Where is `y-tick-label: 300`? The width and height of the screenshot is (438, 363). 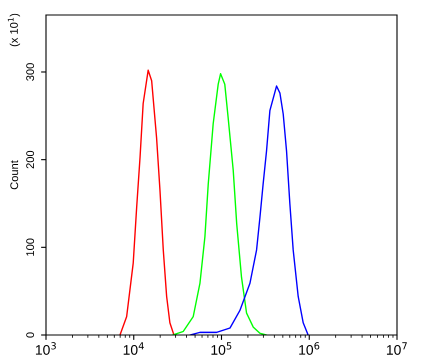 y-tick-label: 300 is located at coordinates (30, 72).